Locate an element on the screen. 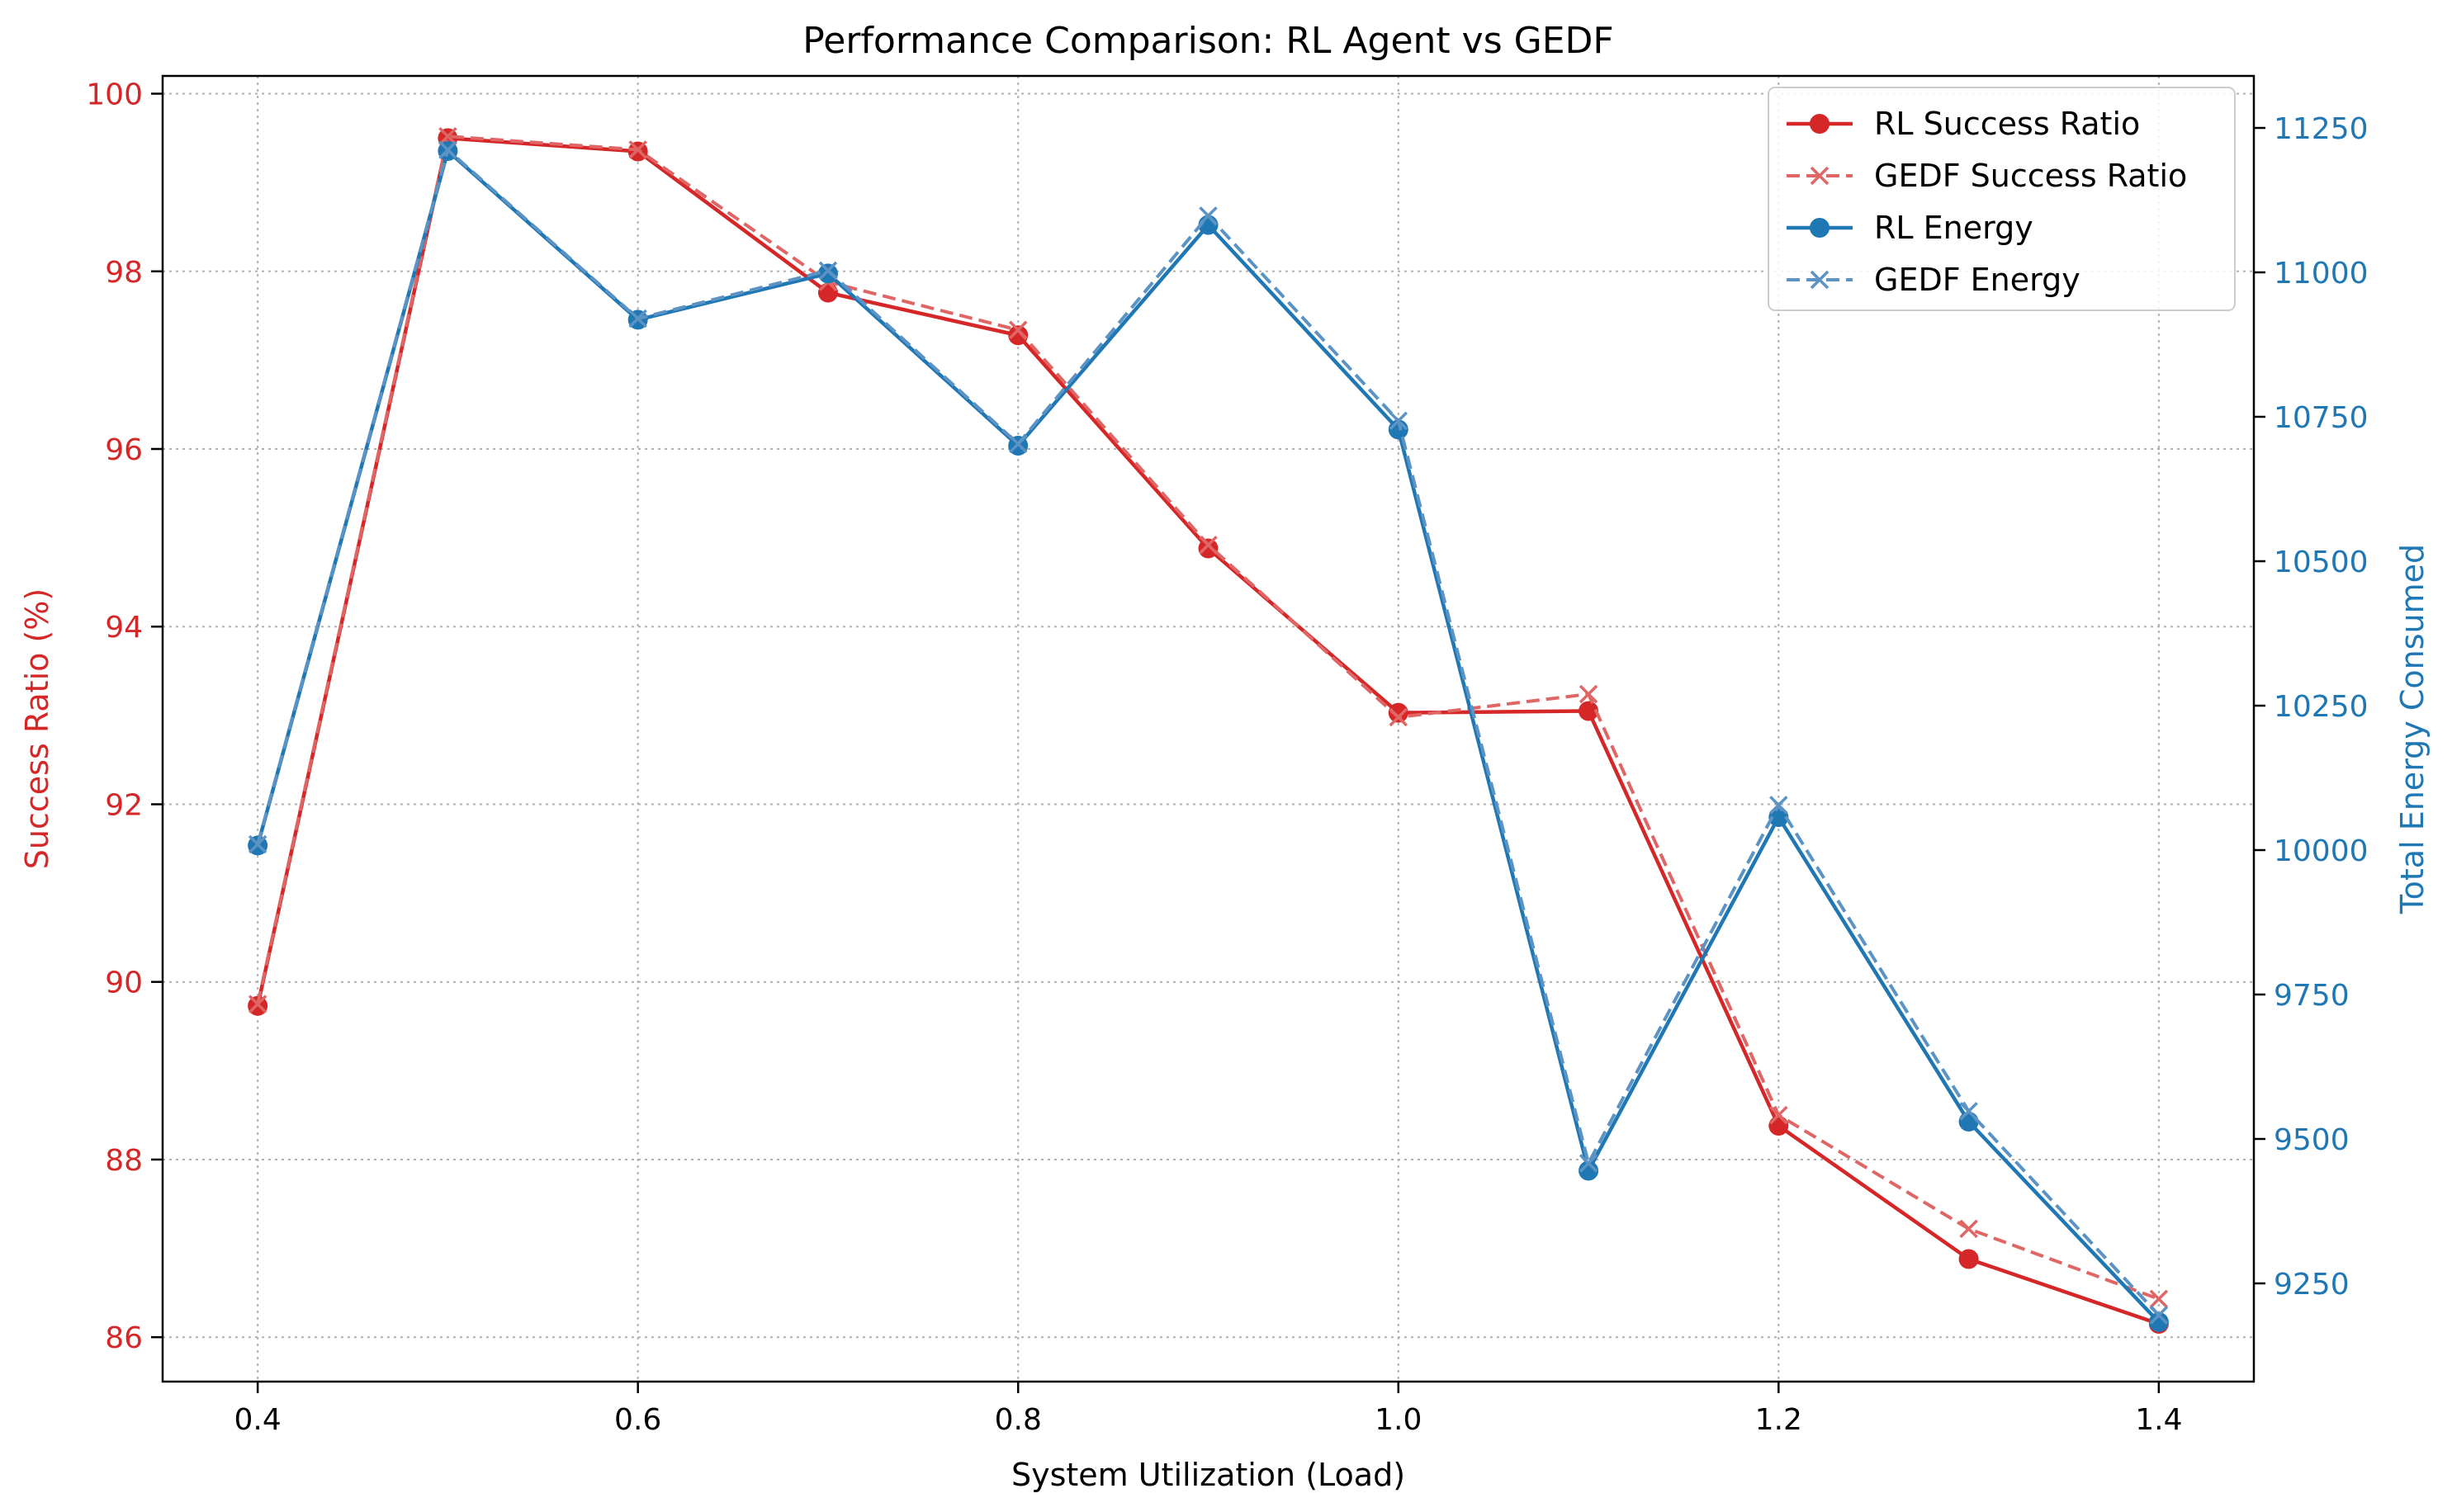  legend-item: RL Energy is located at coordinates (1910, 228).